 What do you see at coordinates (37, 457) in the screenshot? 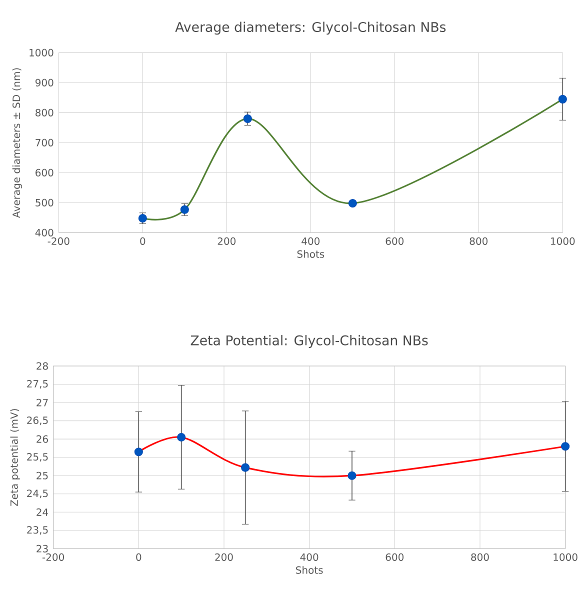
I see `y-tick-label: 25,5` at bounding box center [37, 457].